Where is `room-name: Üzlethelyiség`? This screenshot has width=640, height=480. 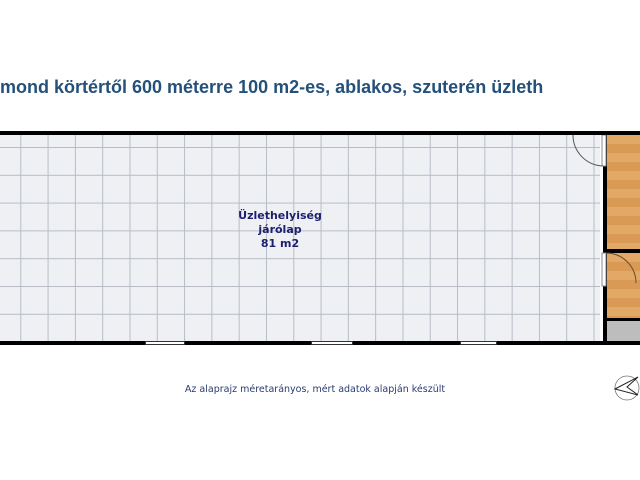 room-name: Üzlethelyiség is located at coordinates (280, 215).